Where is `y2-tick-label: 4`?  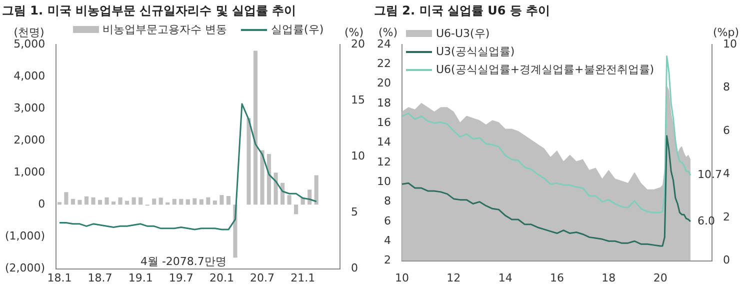
y2-tick-label: 4 is located at coordinates (726, 173).